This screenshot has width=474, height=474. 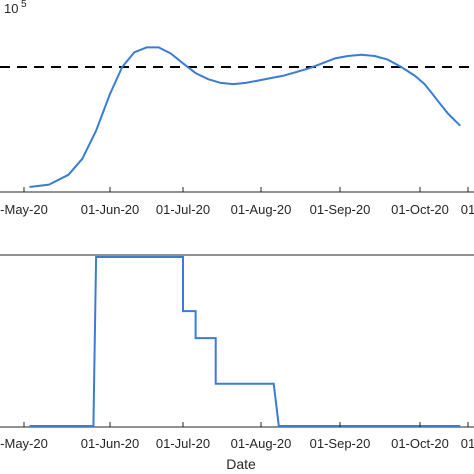 What do you see at coordinates (24, 5) in the screenshot?
I see `y-exponent-power: 5` at bounding box center [24, 5].